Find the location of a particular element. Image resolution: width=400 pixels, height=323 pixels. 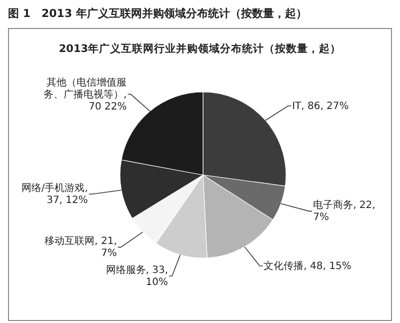

slice-label: 文化传播, 48, 15% is located at coordinates (308, 266).